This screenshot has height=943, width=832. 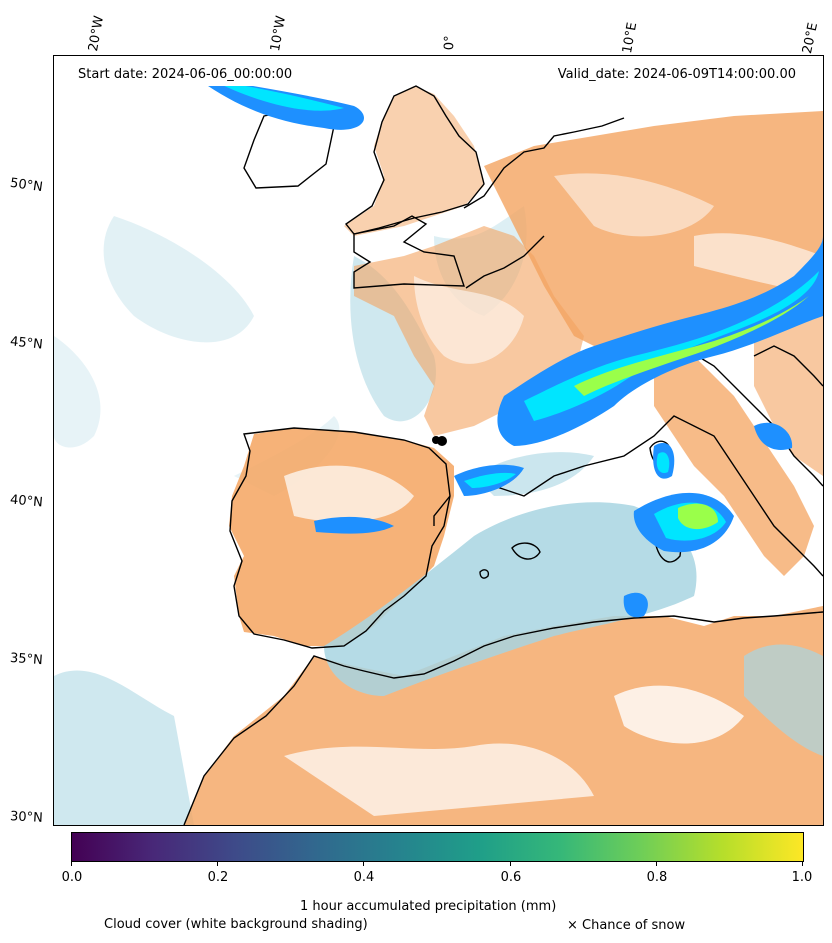 I want to click on longitude-label-20w: 20°W, so click(x=97, y=33).